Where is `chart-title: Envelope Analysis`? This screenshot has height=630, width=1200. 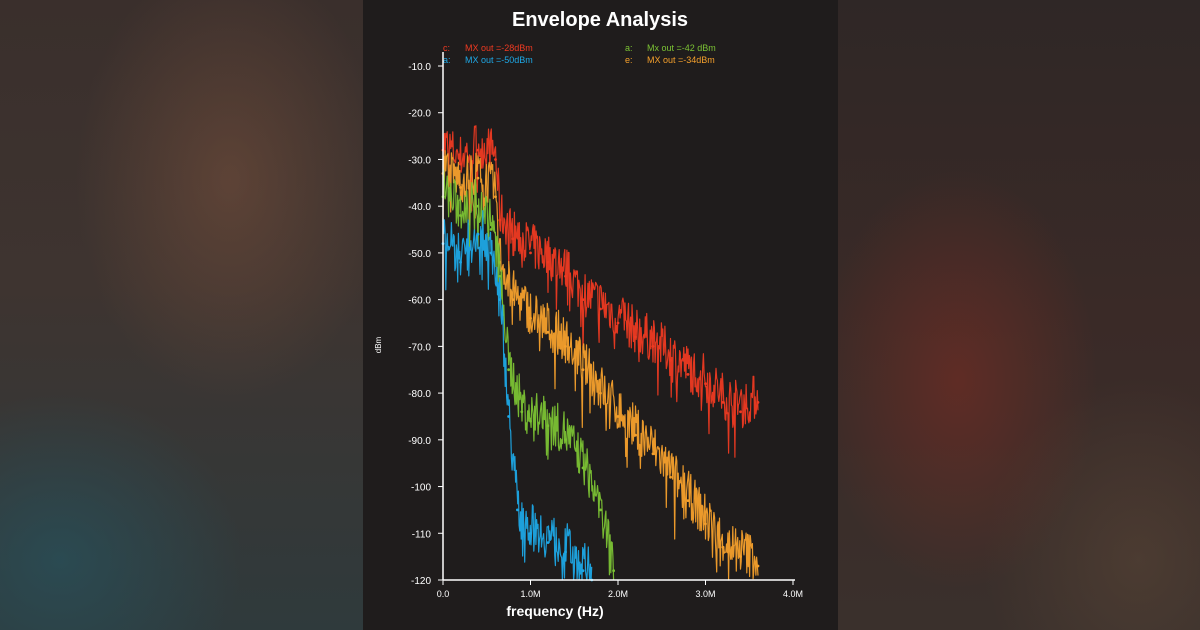
chart-title: Envelope Analysis is located at coordinates (600, 20).